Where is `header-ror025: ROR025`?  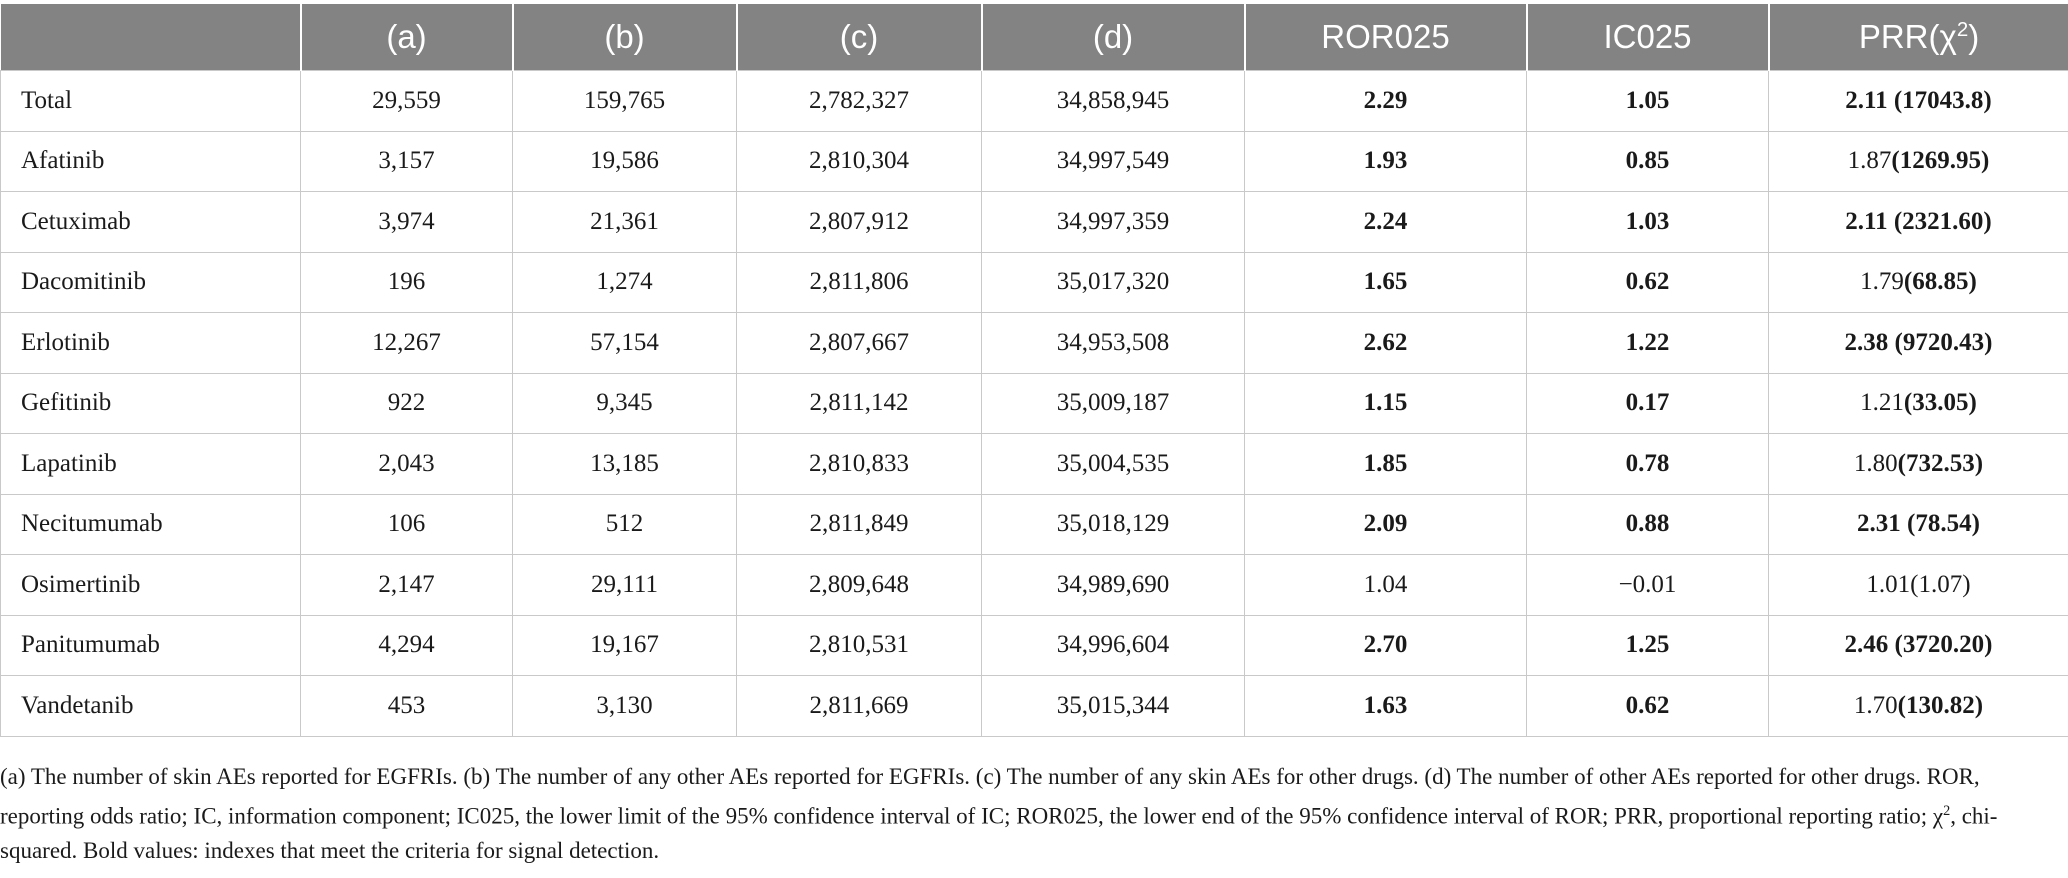
header-ror025: ROR025 is located at coordinates (1385, 37).